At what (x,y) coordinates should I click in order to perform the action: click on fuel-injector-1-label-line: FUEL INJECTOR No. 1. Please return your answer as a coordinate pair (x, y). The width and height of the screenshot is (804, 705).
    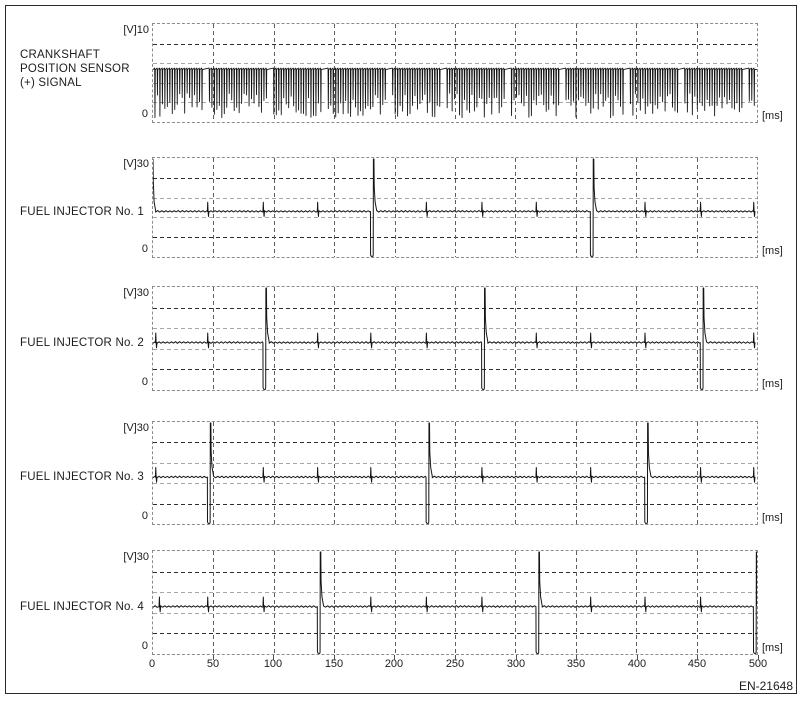
    Looking at the image, I should click on (82, 212).